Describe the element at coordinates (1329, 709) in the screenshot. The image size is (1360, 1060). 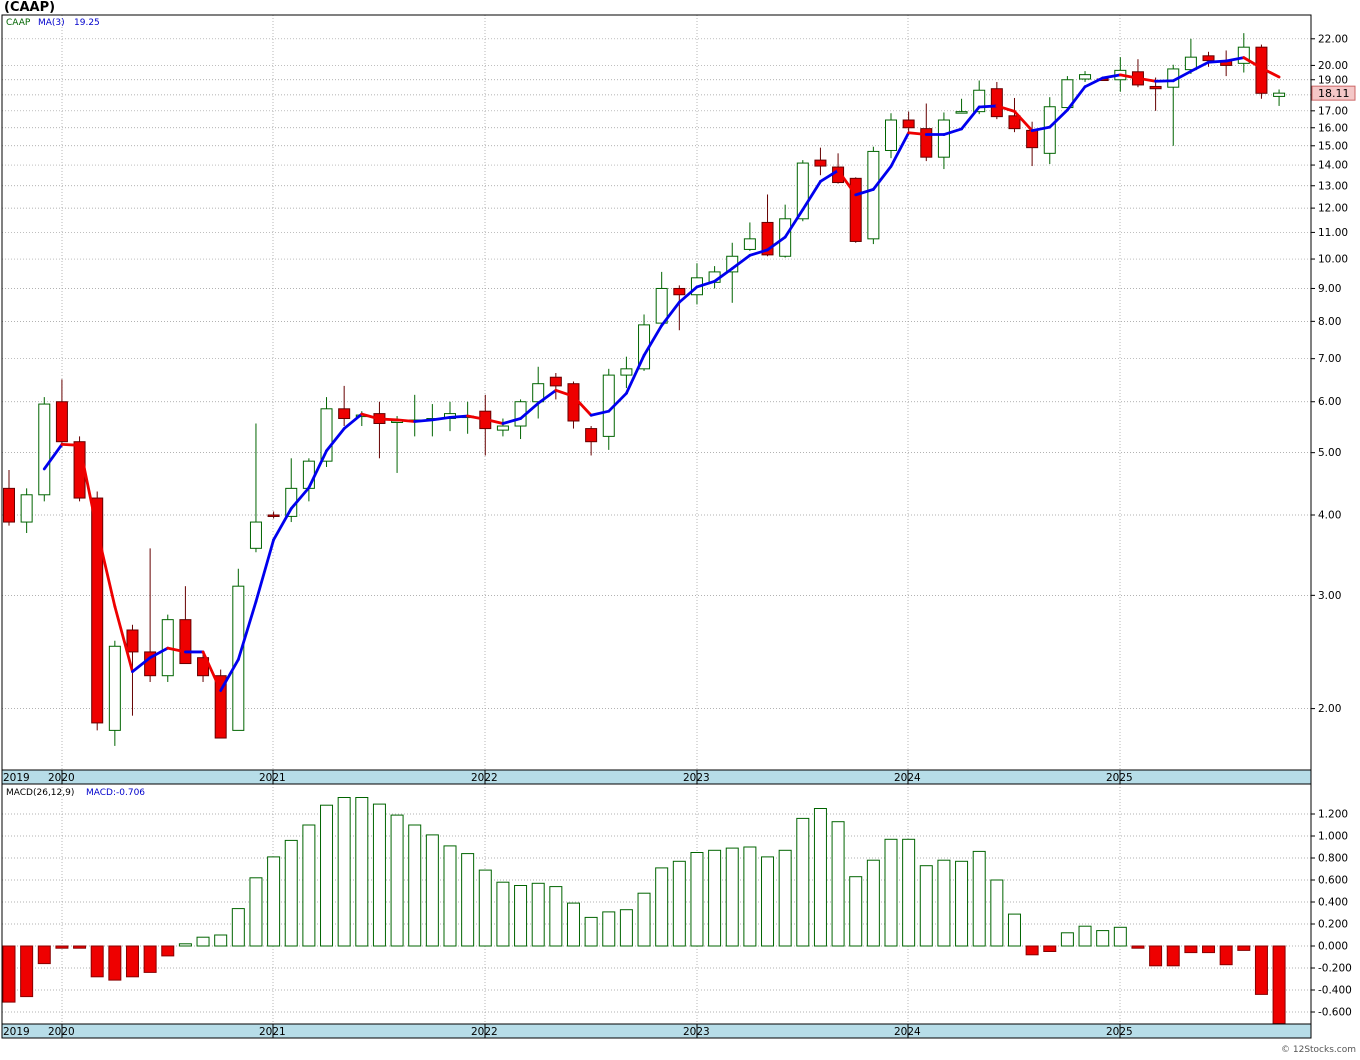
I see `price-tick-label: 2.00` at that location.